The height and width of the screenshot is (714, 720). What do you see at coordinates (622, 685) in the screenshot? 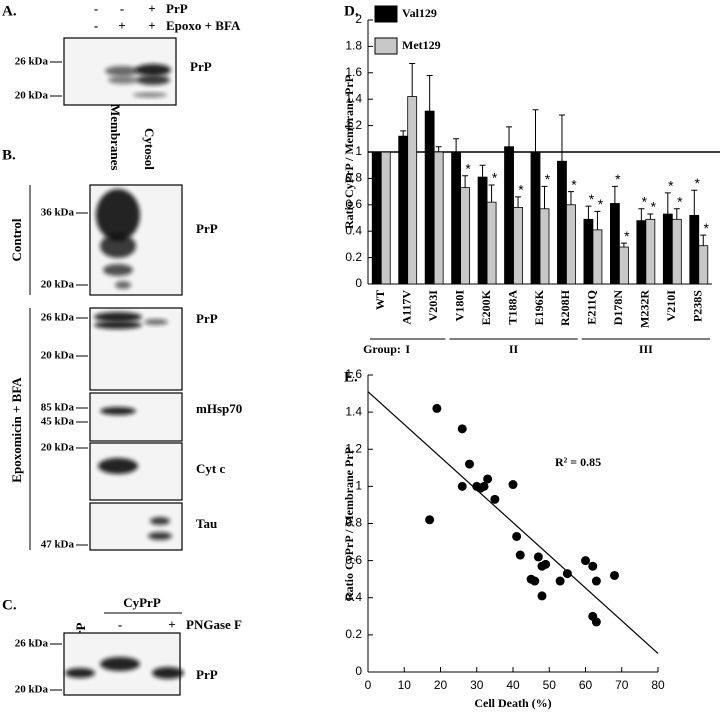
I see `x-tick-label: 70` at bounding box center [622, 685].